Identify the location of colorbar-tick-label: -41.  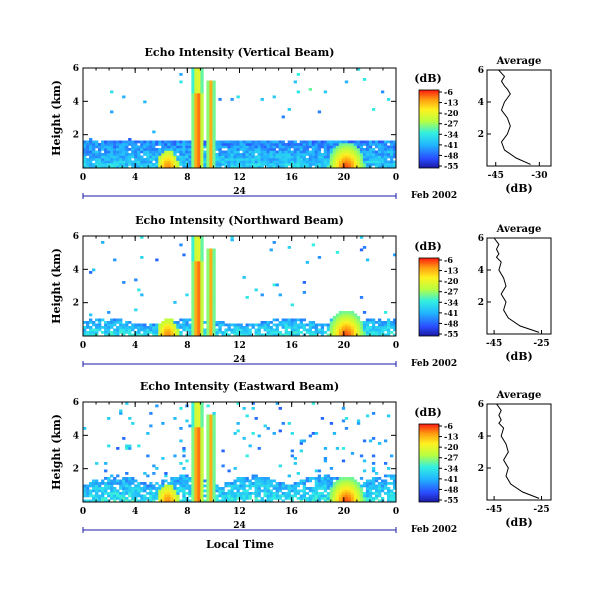
(451, 313).